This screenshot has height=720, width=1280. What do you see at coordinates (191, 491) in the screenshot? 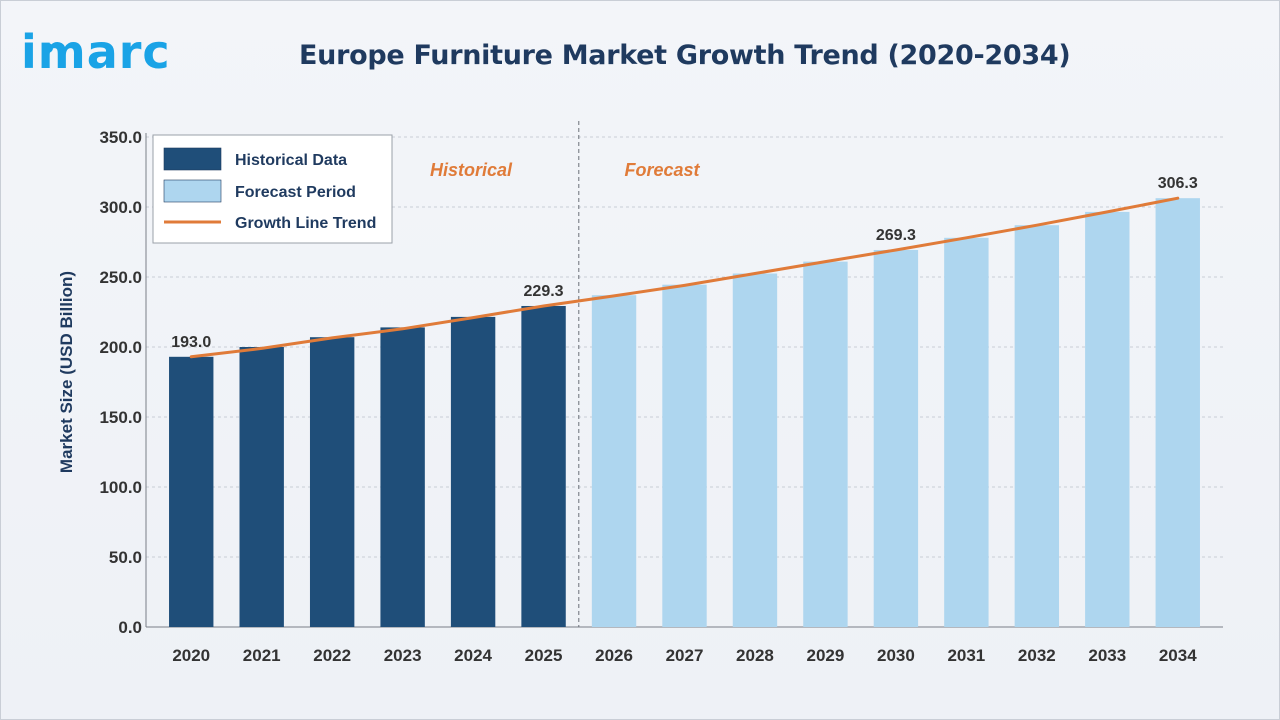
I see `bar-2020` at bounding box center [191, 491].